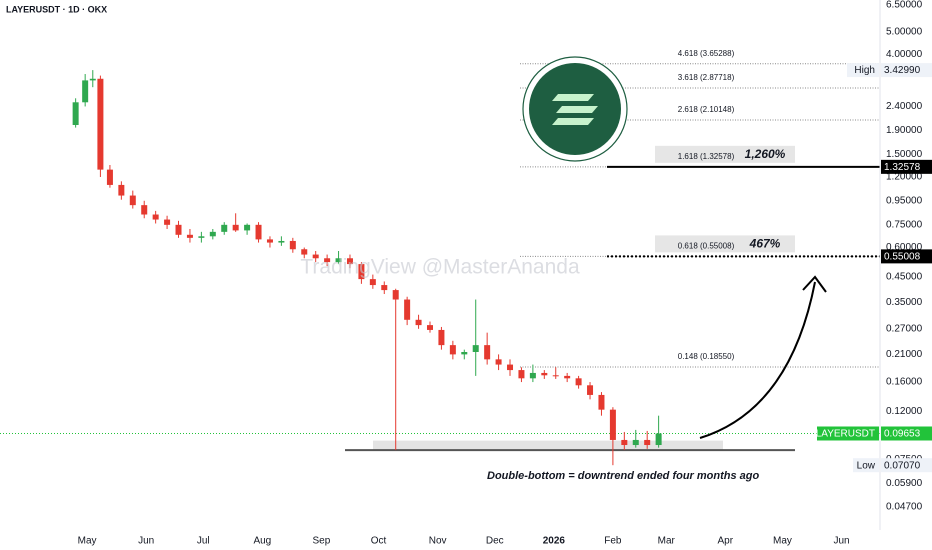 The width and height of the screenshot is (932, 550). What do you see at coordinates (904, 506) in the screenshot?
I see `y-tick-label: 0.04700` at bounding box center [904, 506].